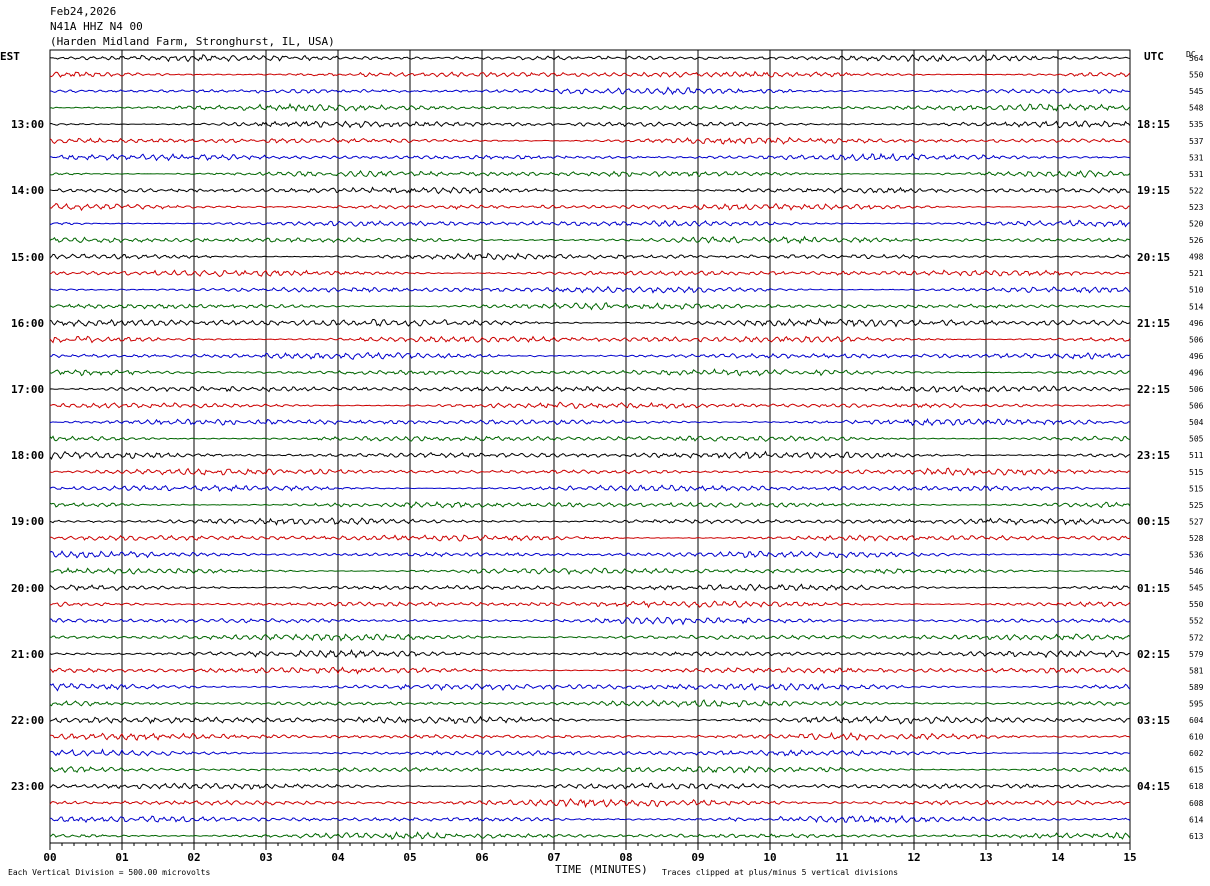 The image size is (1210, 886). Describe the element at coordinates (1154, 456) in the screenshot. I see `utc-hour-label: 23:15` at that location.